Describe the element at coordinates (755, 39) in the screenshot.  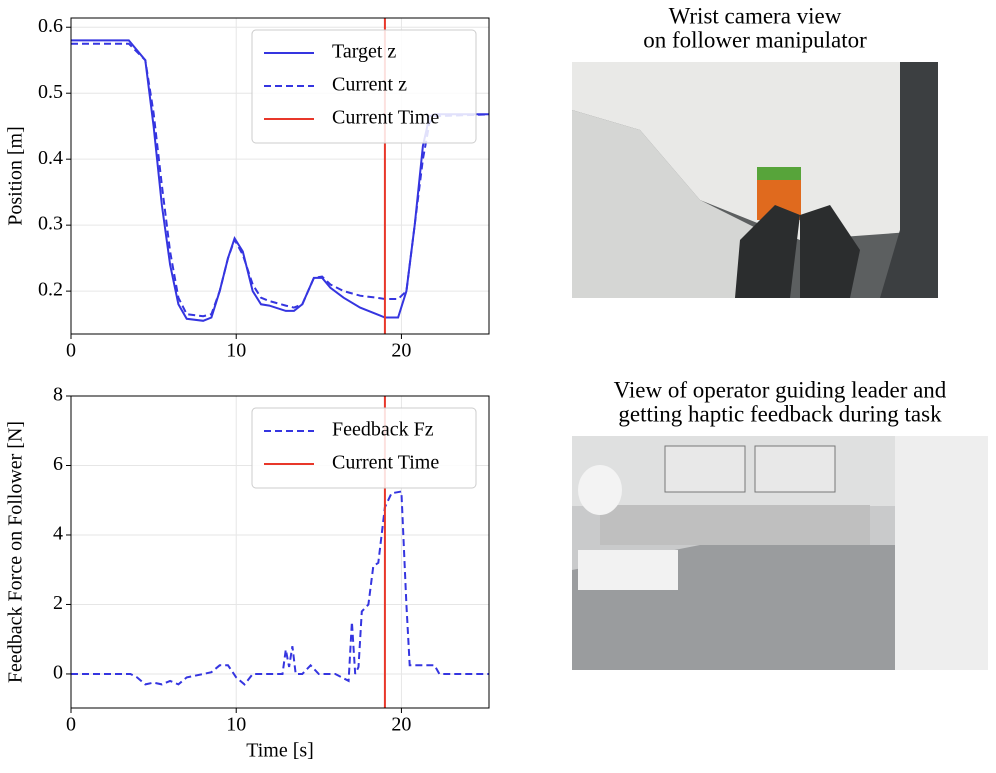
I see `image-title: on follower manipulator` at that location.